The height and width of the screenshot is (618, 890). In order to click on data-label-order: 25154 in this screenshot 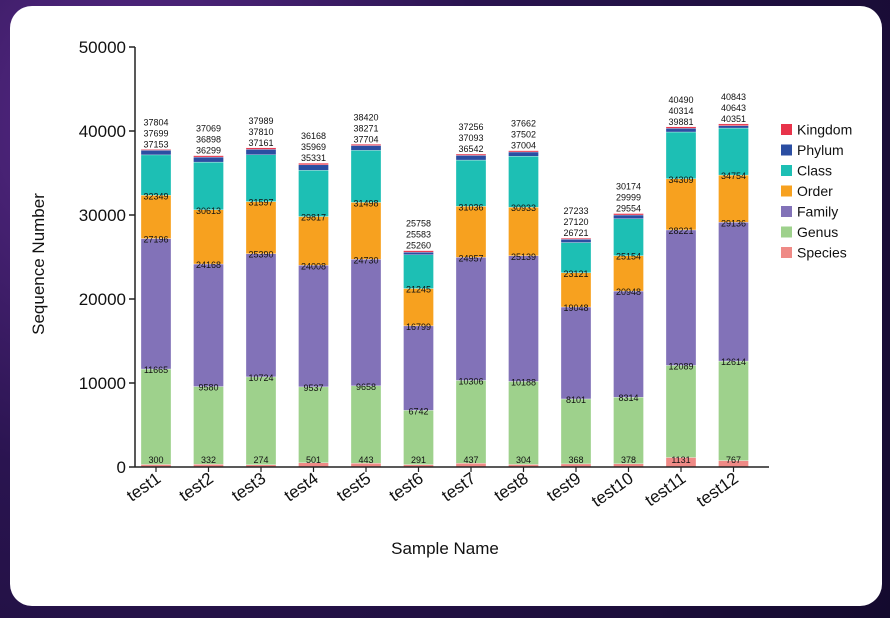, I will do `click(628, 257)`.